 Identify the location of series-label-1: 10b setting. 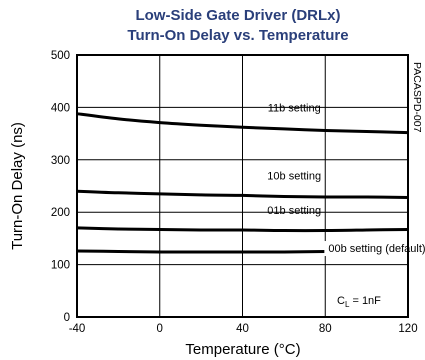
(294, 176).